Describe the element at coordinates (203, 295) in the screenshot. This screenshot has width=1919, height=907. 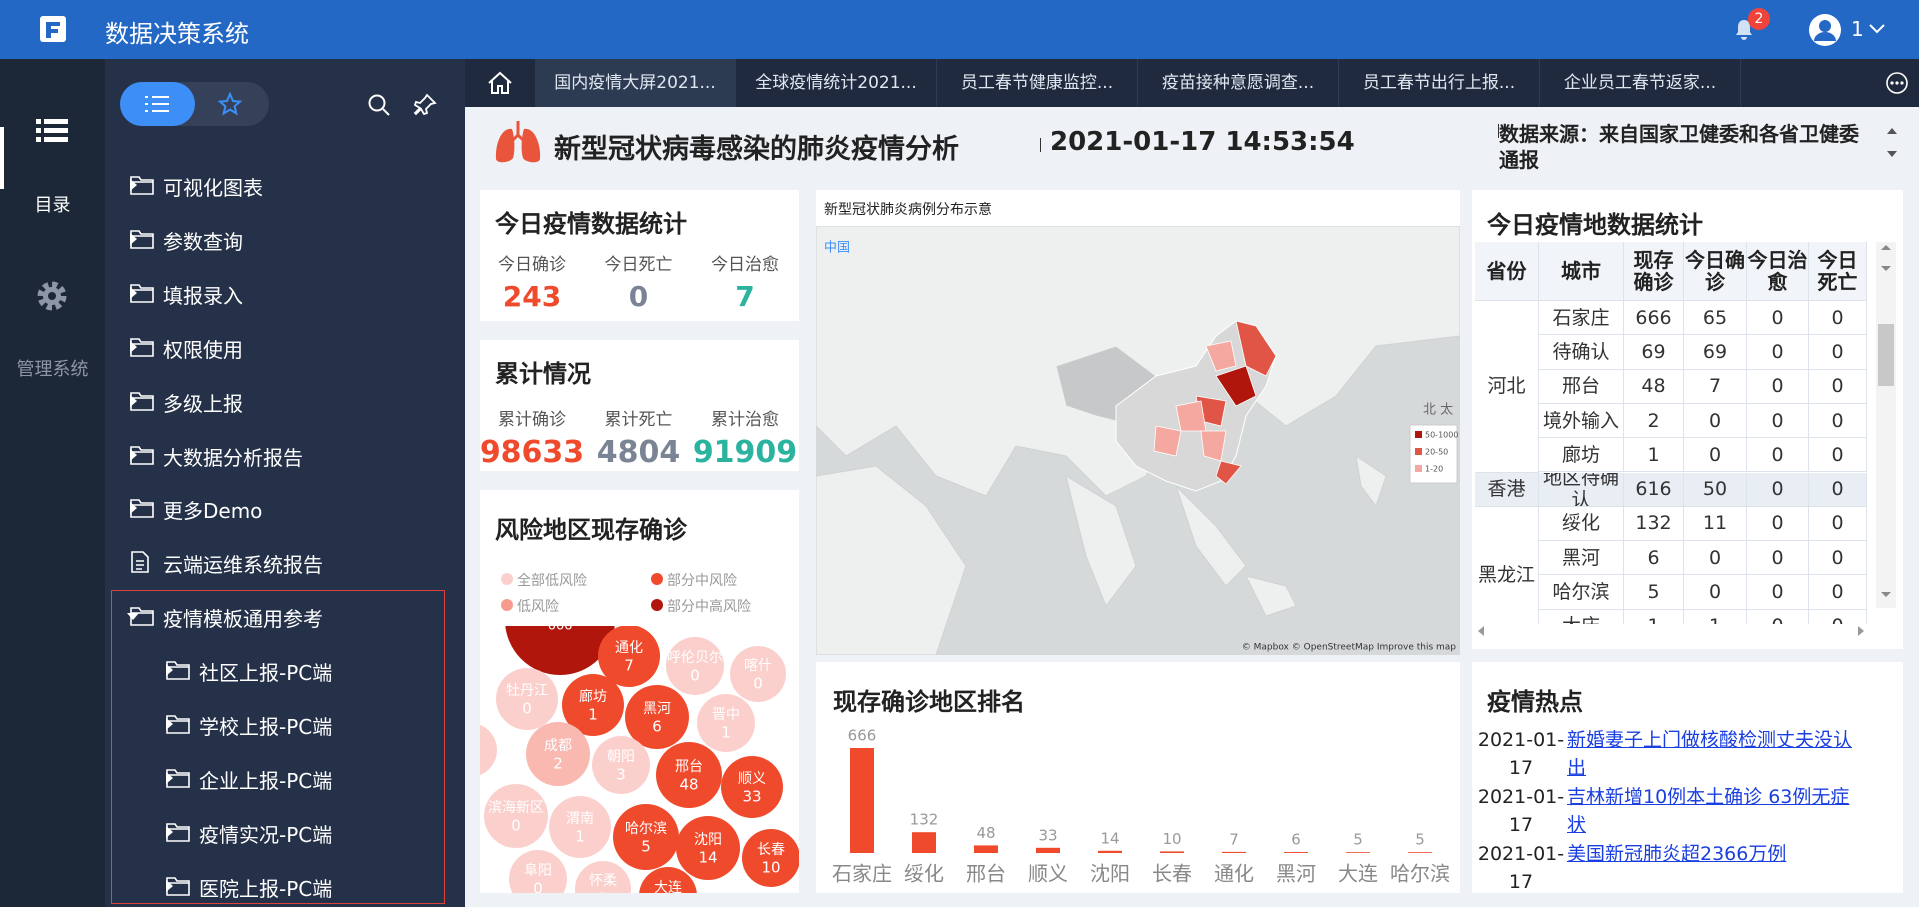
I see `tree-item: 填报录入` at that location.